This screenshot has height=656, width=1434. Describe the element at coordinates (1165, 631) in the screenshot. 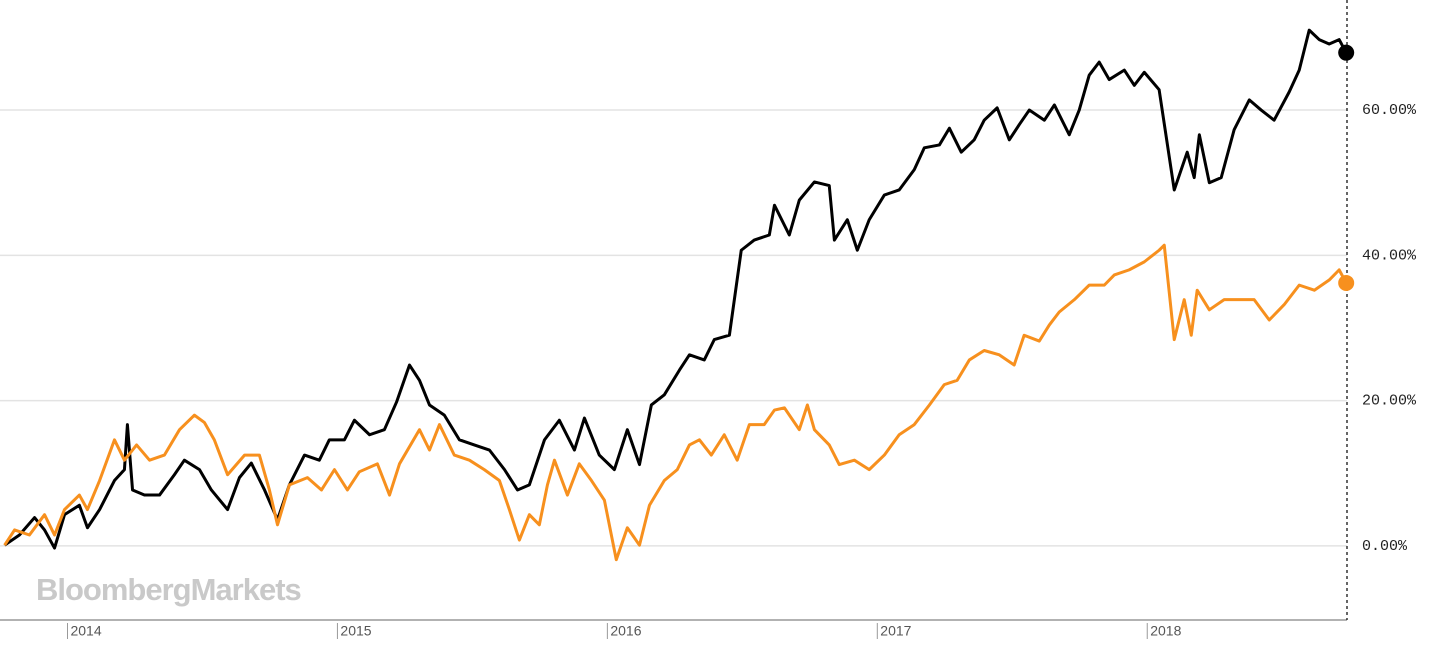

I see `x-tick-label: 2018` at that location.